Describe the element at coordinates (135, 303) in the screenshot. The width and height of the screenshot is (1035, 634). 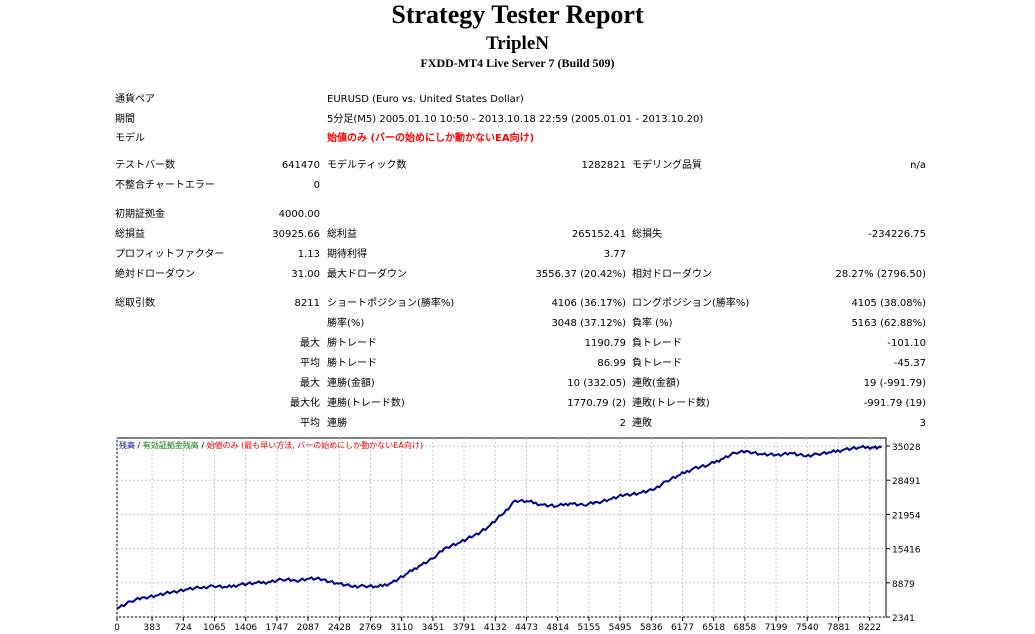
I see `total-trades-label: 総取引数` at that location.